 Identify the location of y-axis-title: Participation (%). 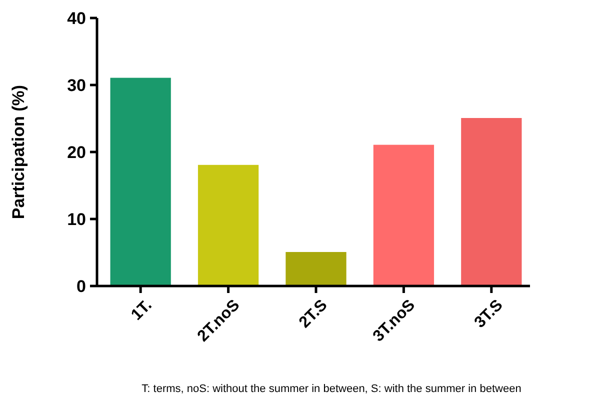
(18, 152).